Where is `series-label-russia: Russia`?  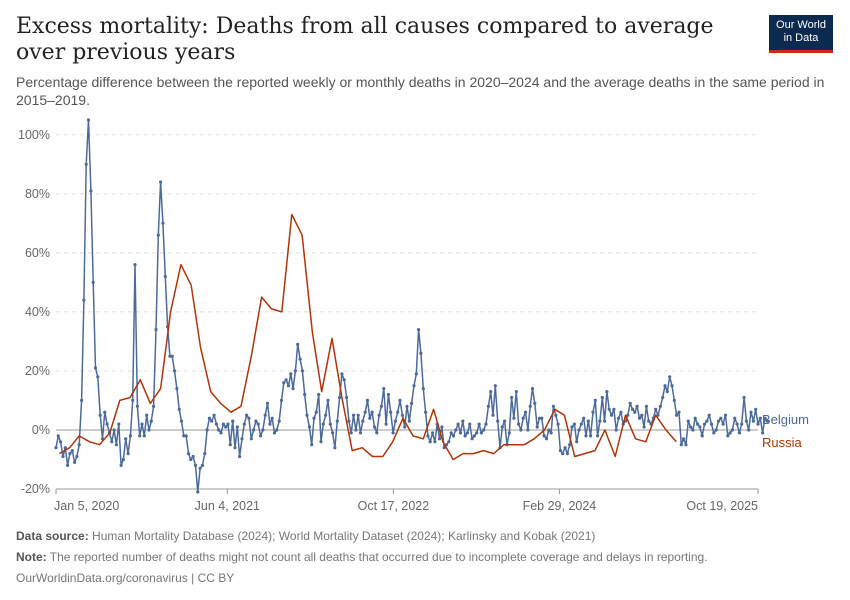
series-label-russia: Russia is located at coordinates (782, 442).